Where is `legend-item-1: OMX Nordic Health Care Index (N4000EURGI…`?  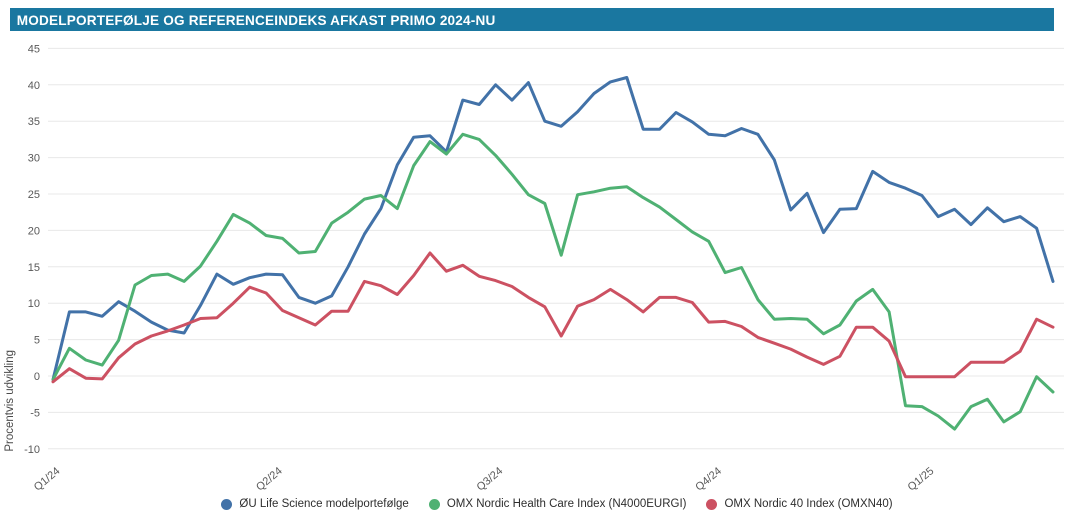
legend-item-1: OMX Nordic Health Care Index (N4000EURGI… is located at coordinates (557, 504).